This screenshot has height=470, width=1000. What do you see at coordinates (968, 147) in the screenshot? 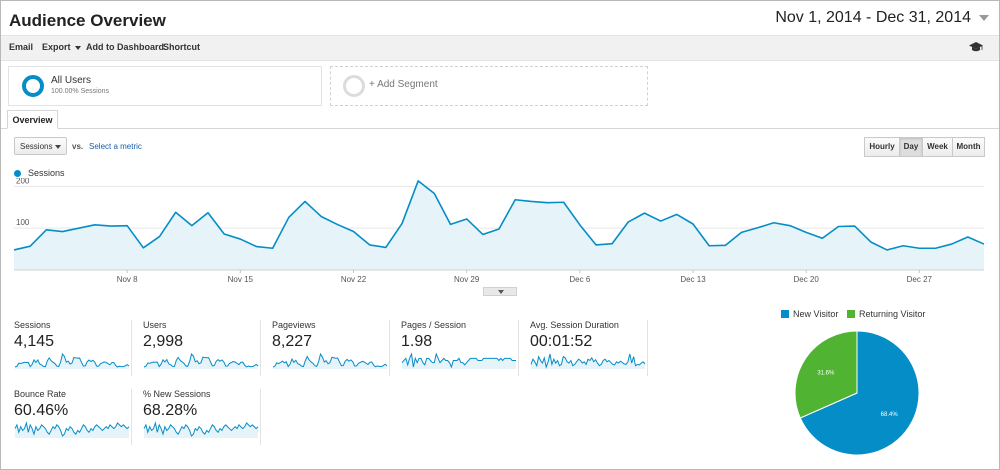
I see `granularity-month-button: Month` at bounding box center [968, 147].